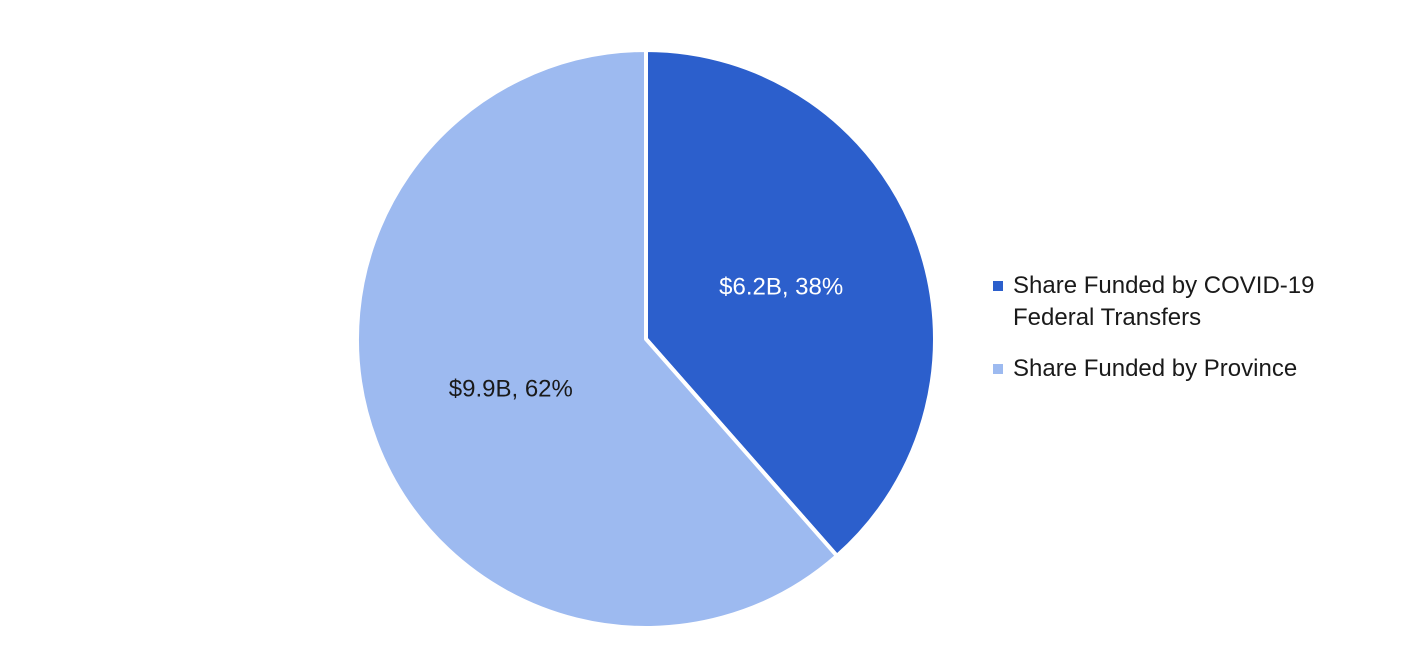  I want to click on pie-slice-labels: $6.2B, 38% $9.9B, 62%, so click(646, 337).